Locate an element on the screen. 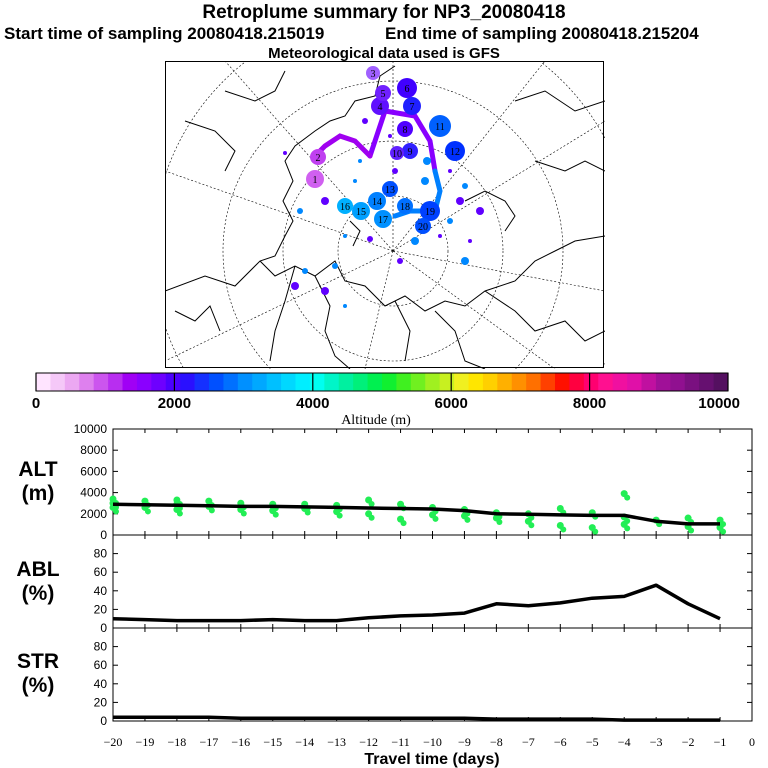 Image resolution: width=768 pixels, height=768 pixels. cluster-day-4: 4 is located at coordinates (380, 106).